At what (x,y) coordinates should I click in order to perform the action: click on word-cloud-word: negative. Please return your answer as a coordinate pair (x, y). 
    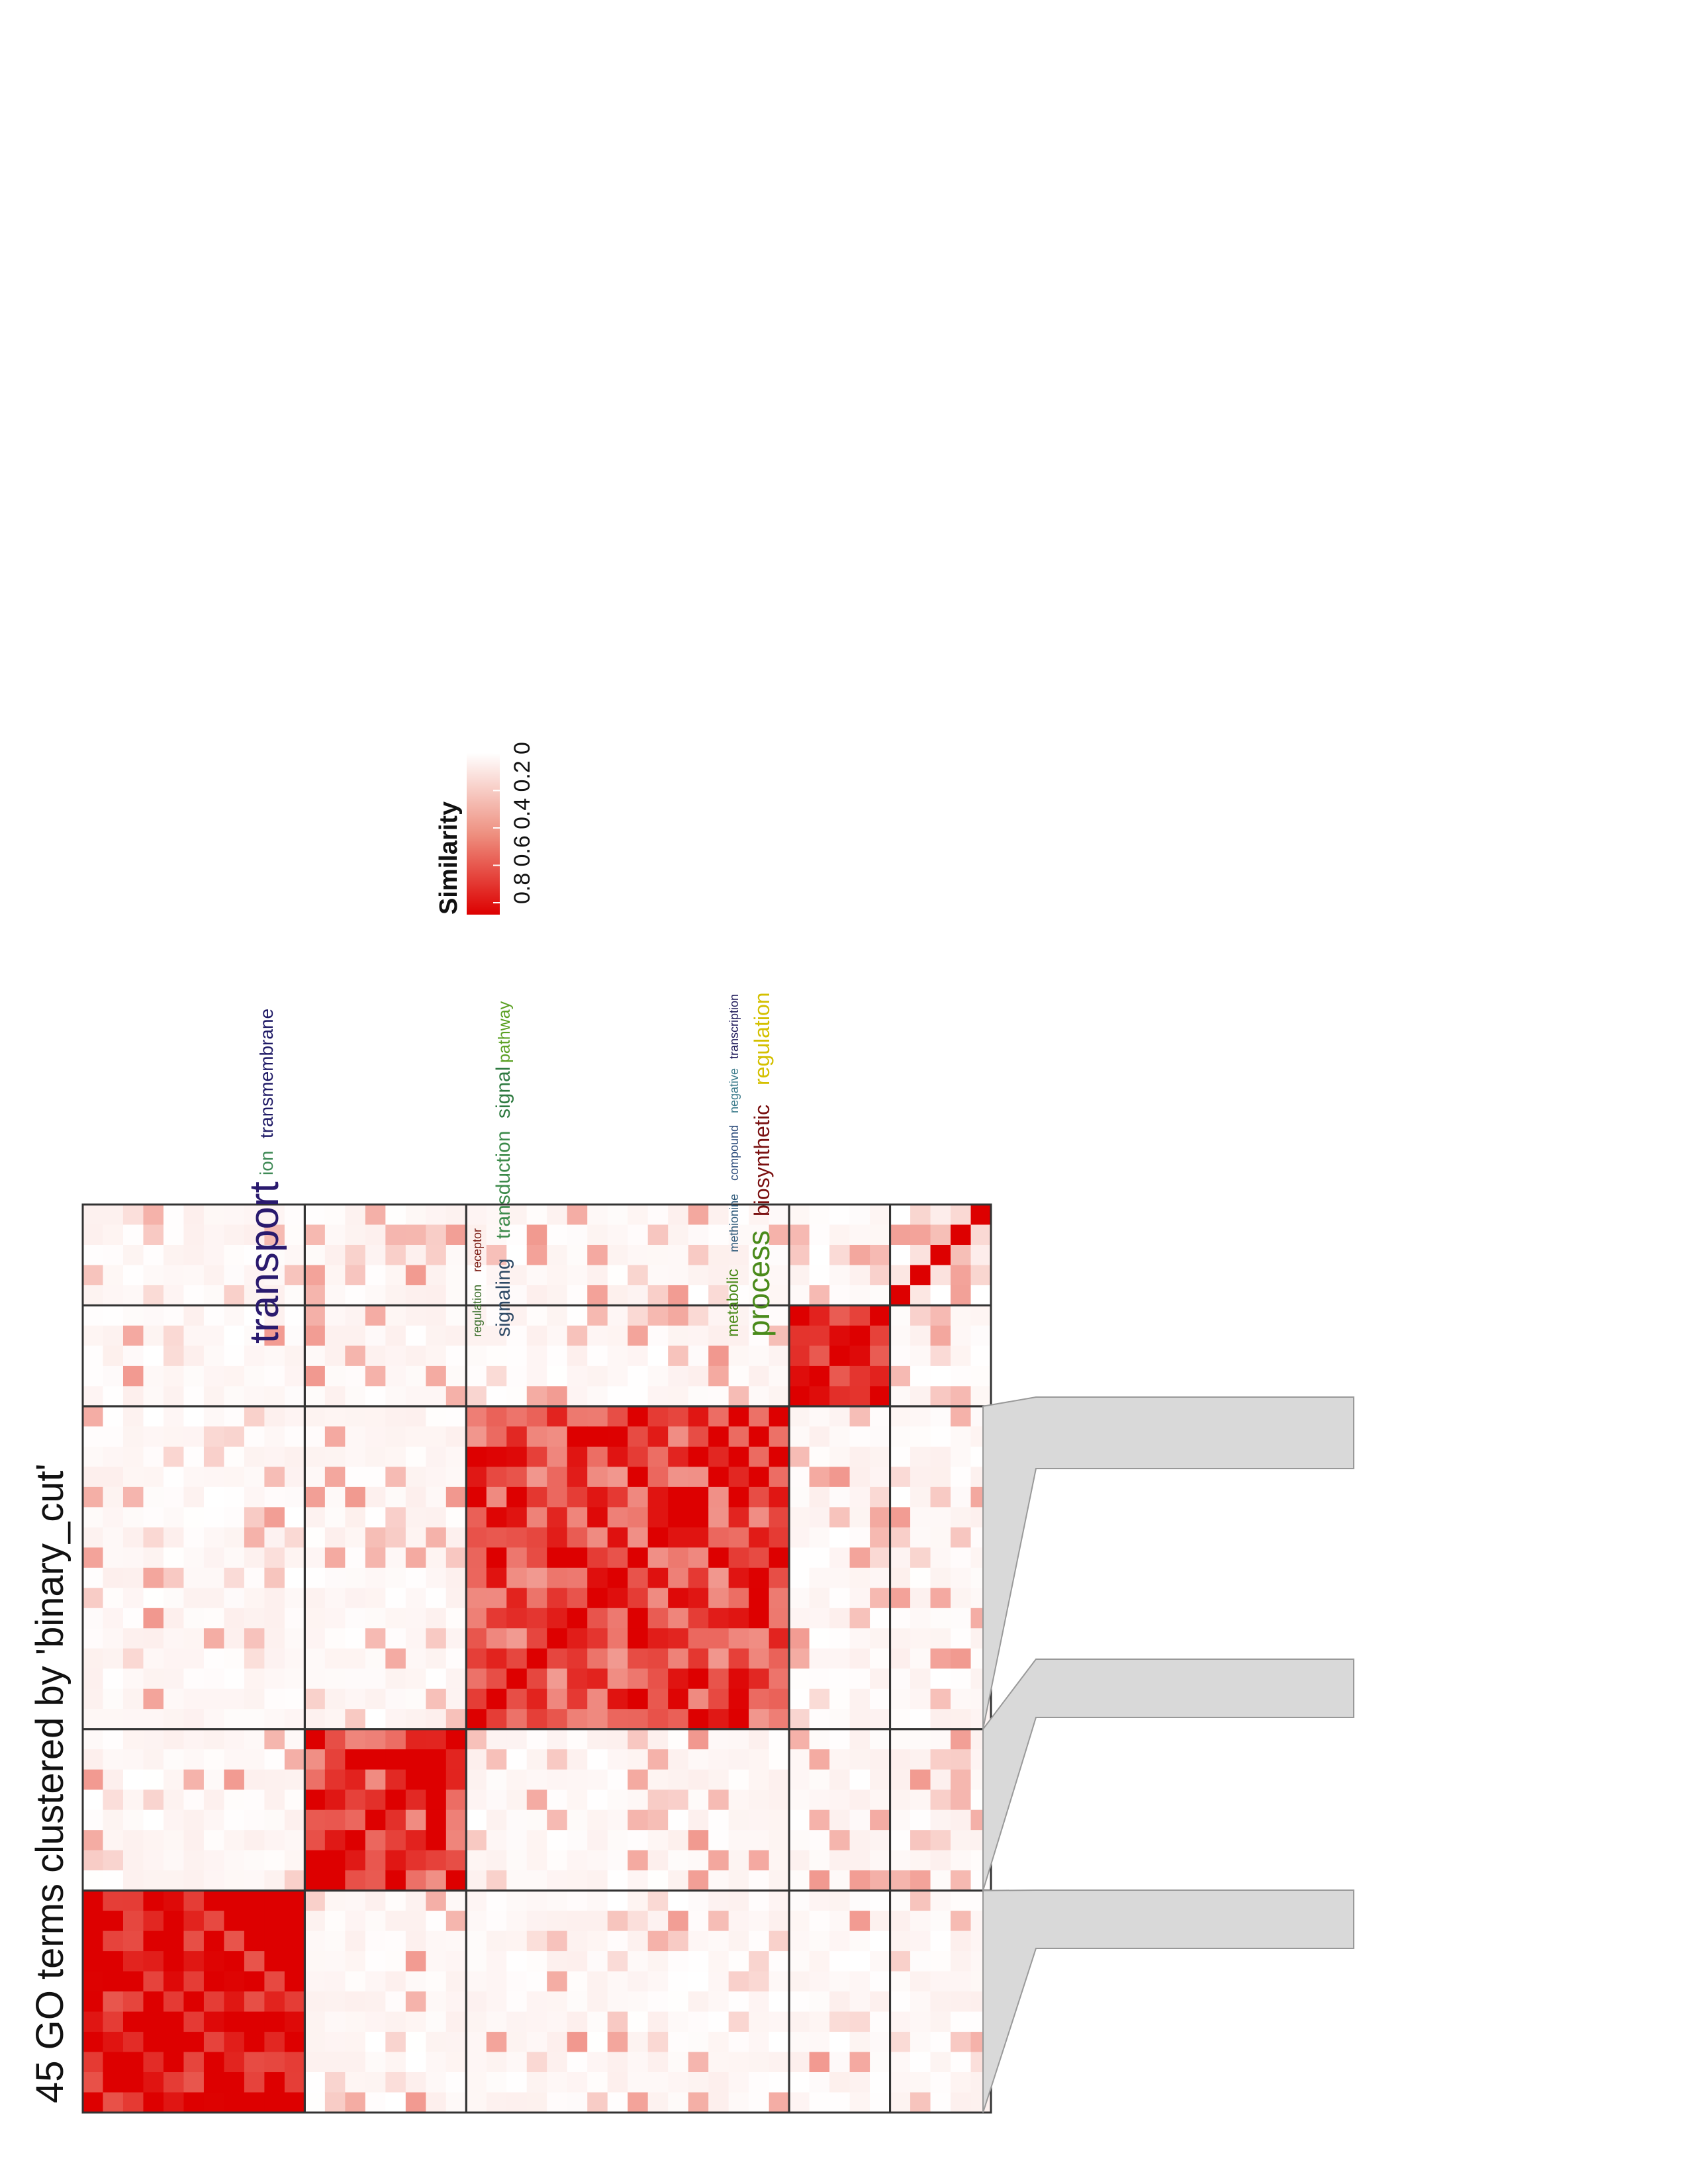
    Looking at the image, I should click on (734, 1090).